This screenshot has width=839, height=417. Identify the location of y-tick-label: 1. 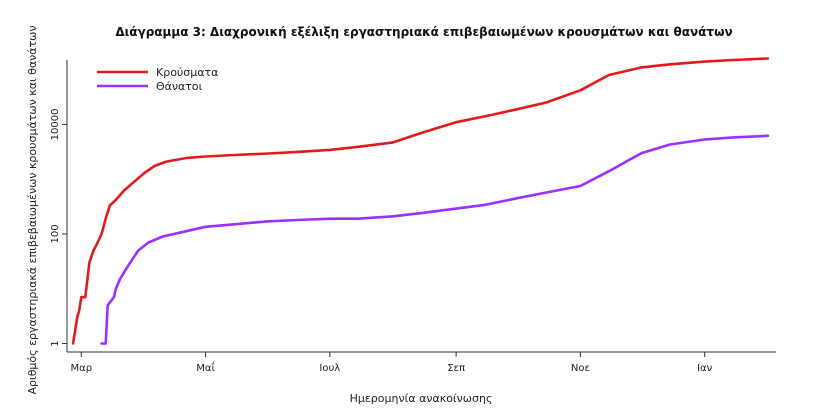
(55, 343).